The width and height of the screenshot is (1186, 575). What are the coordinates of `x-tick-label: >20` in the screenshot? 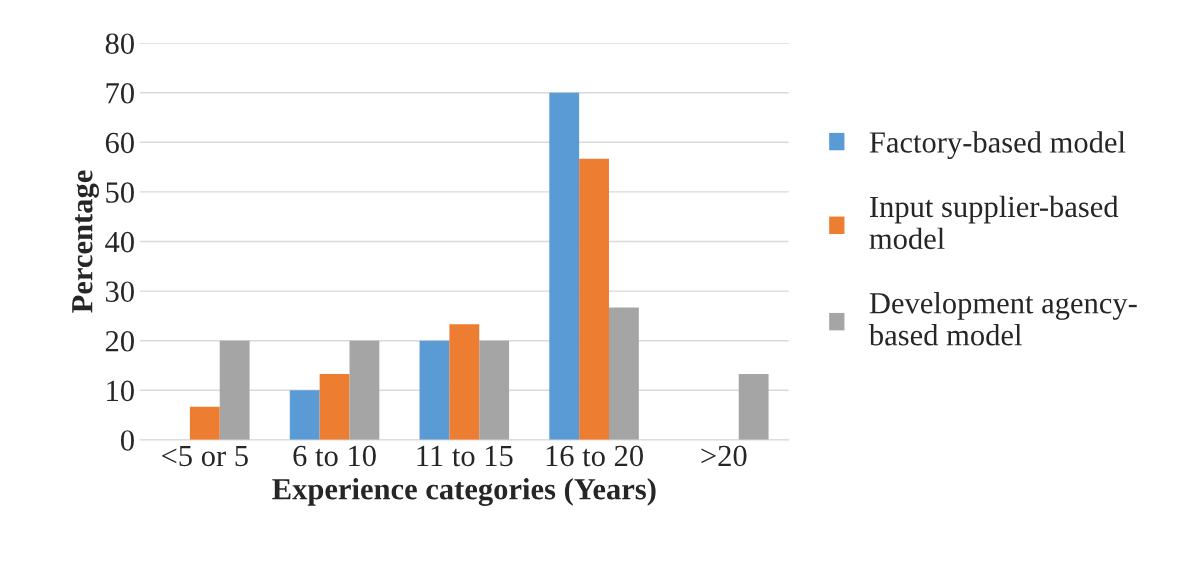 It's located at (724, 456).